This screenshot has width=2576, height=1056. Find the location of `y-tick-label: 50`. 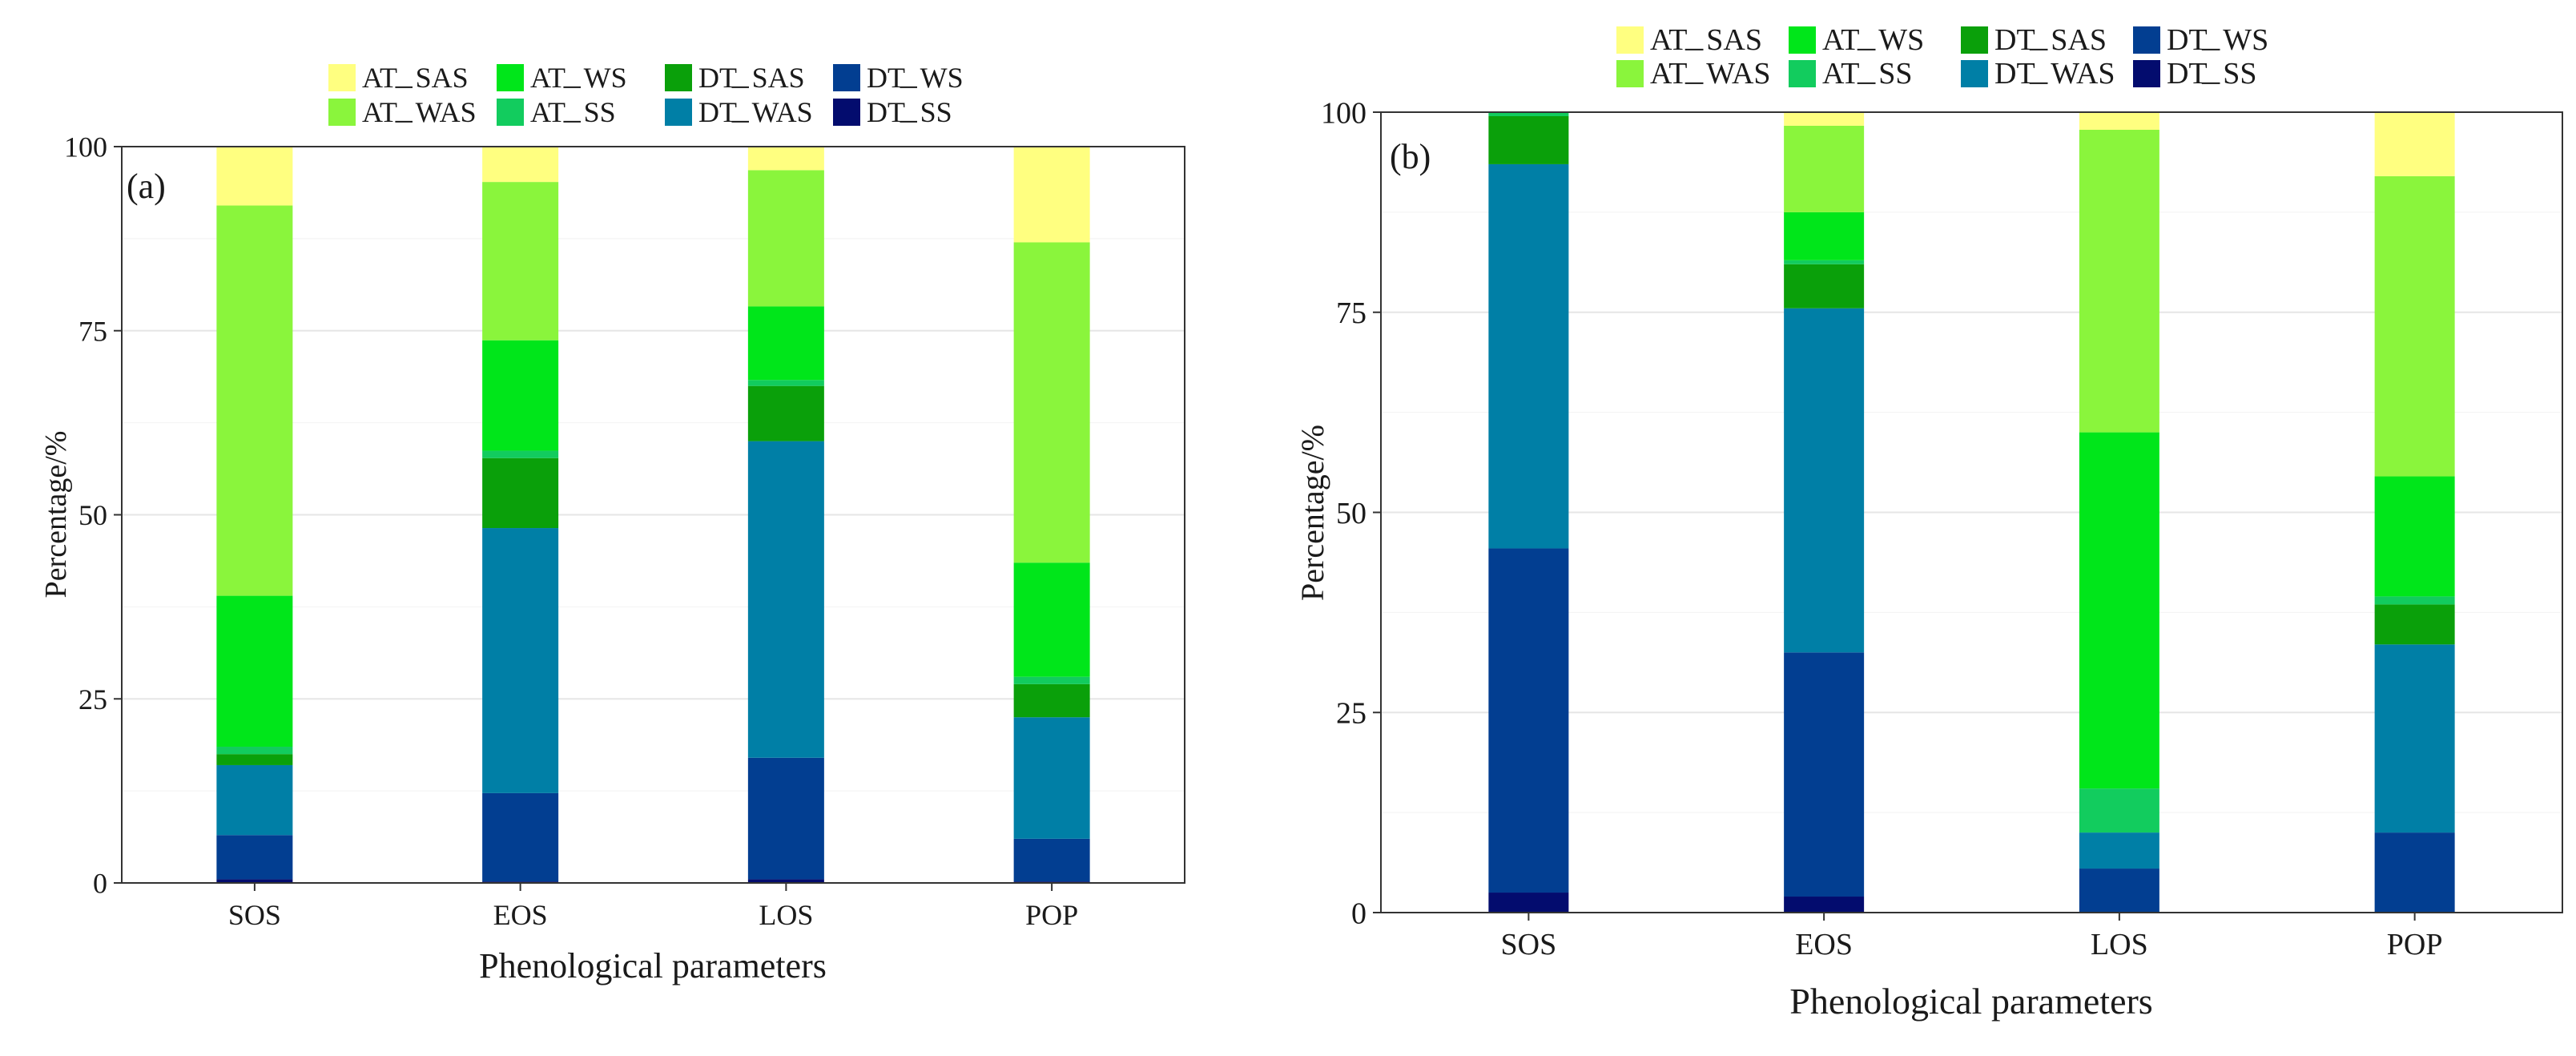

y-tick-label: 50 is located at coordinates (1351, 513).